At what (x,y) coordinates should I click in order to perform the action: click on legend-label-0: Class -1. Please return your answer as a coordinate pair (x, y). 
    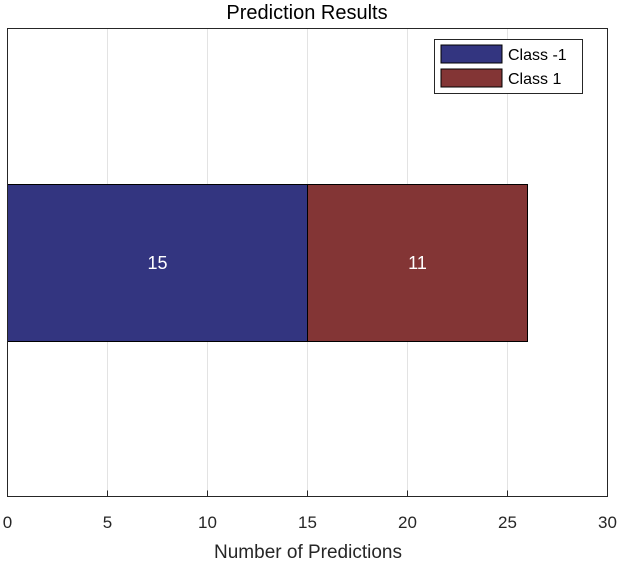
    Looking at the image, I should click on (537, 55).